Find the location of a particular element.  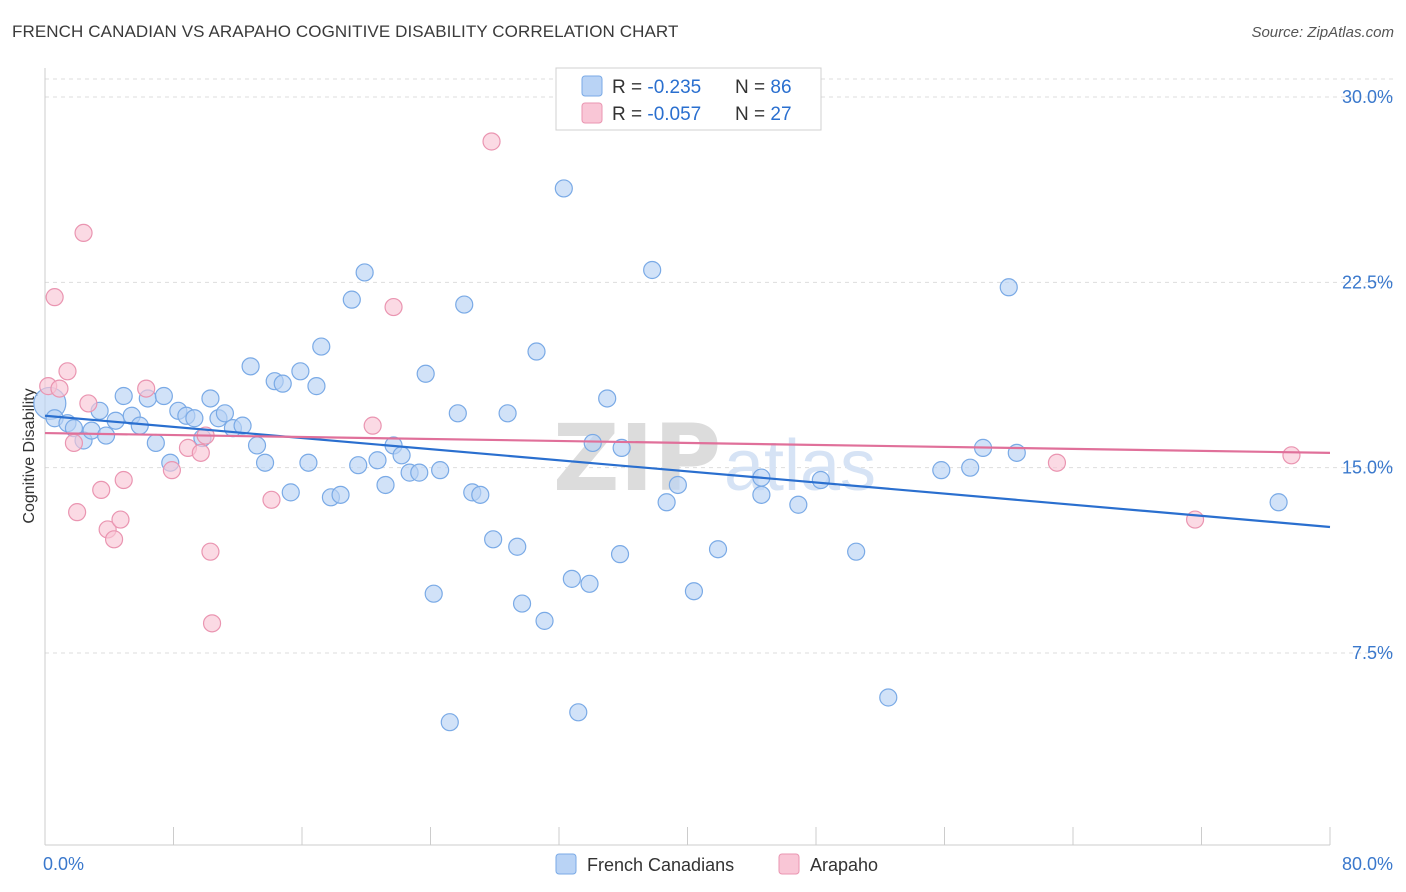

y-tick-label-1: 15.0% is located at coordinates (1367, 468).